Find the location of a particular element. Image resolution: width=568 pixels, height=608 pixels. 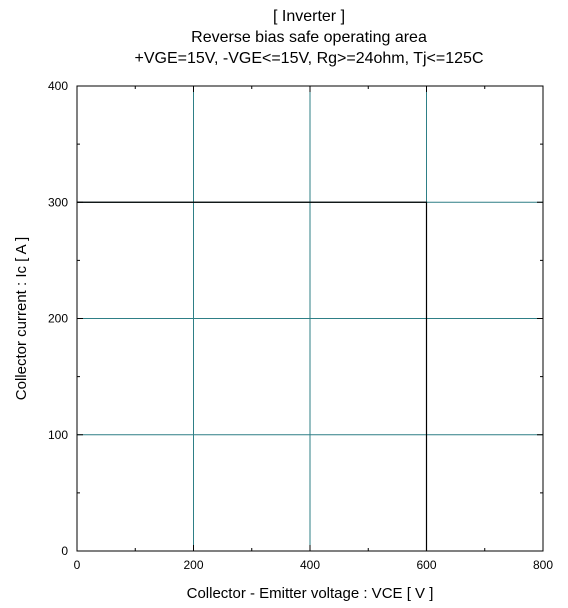

chart-title-line-1: [ Inverter ] is located at coordinates (309, 16).